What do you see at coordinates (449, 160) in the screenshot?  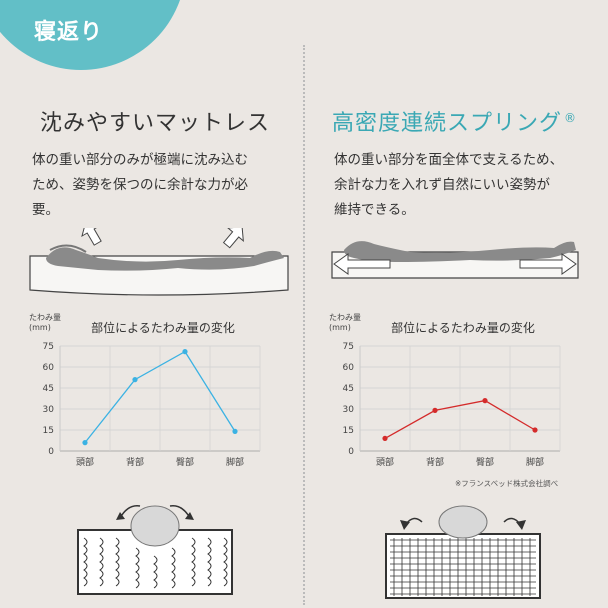 I see `right-description-line: 体の重い部分を面全体で支えるため、` at bounding box center [449, 160].